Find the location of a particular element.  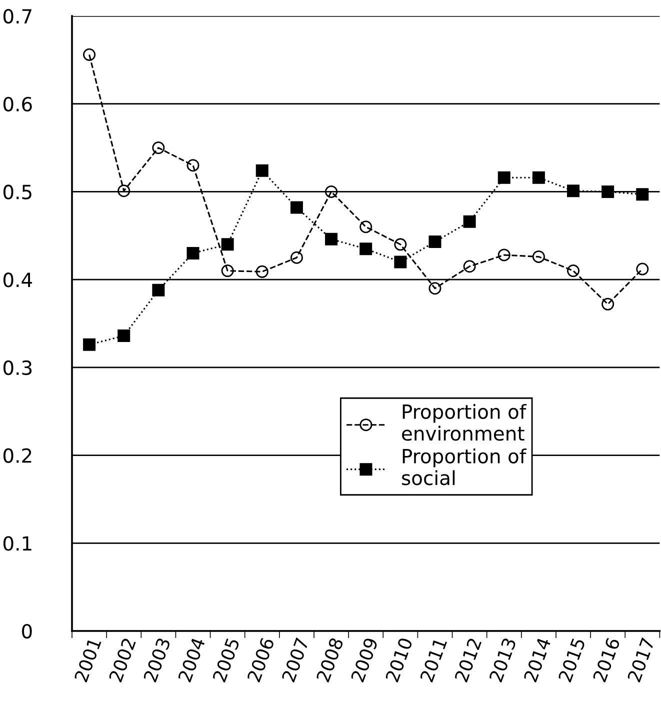

x-tick-label: 2004 is located at coordinates (192, 659).